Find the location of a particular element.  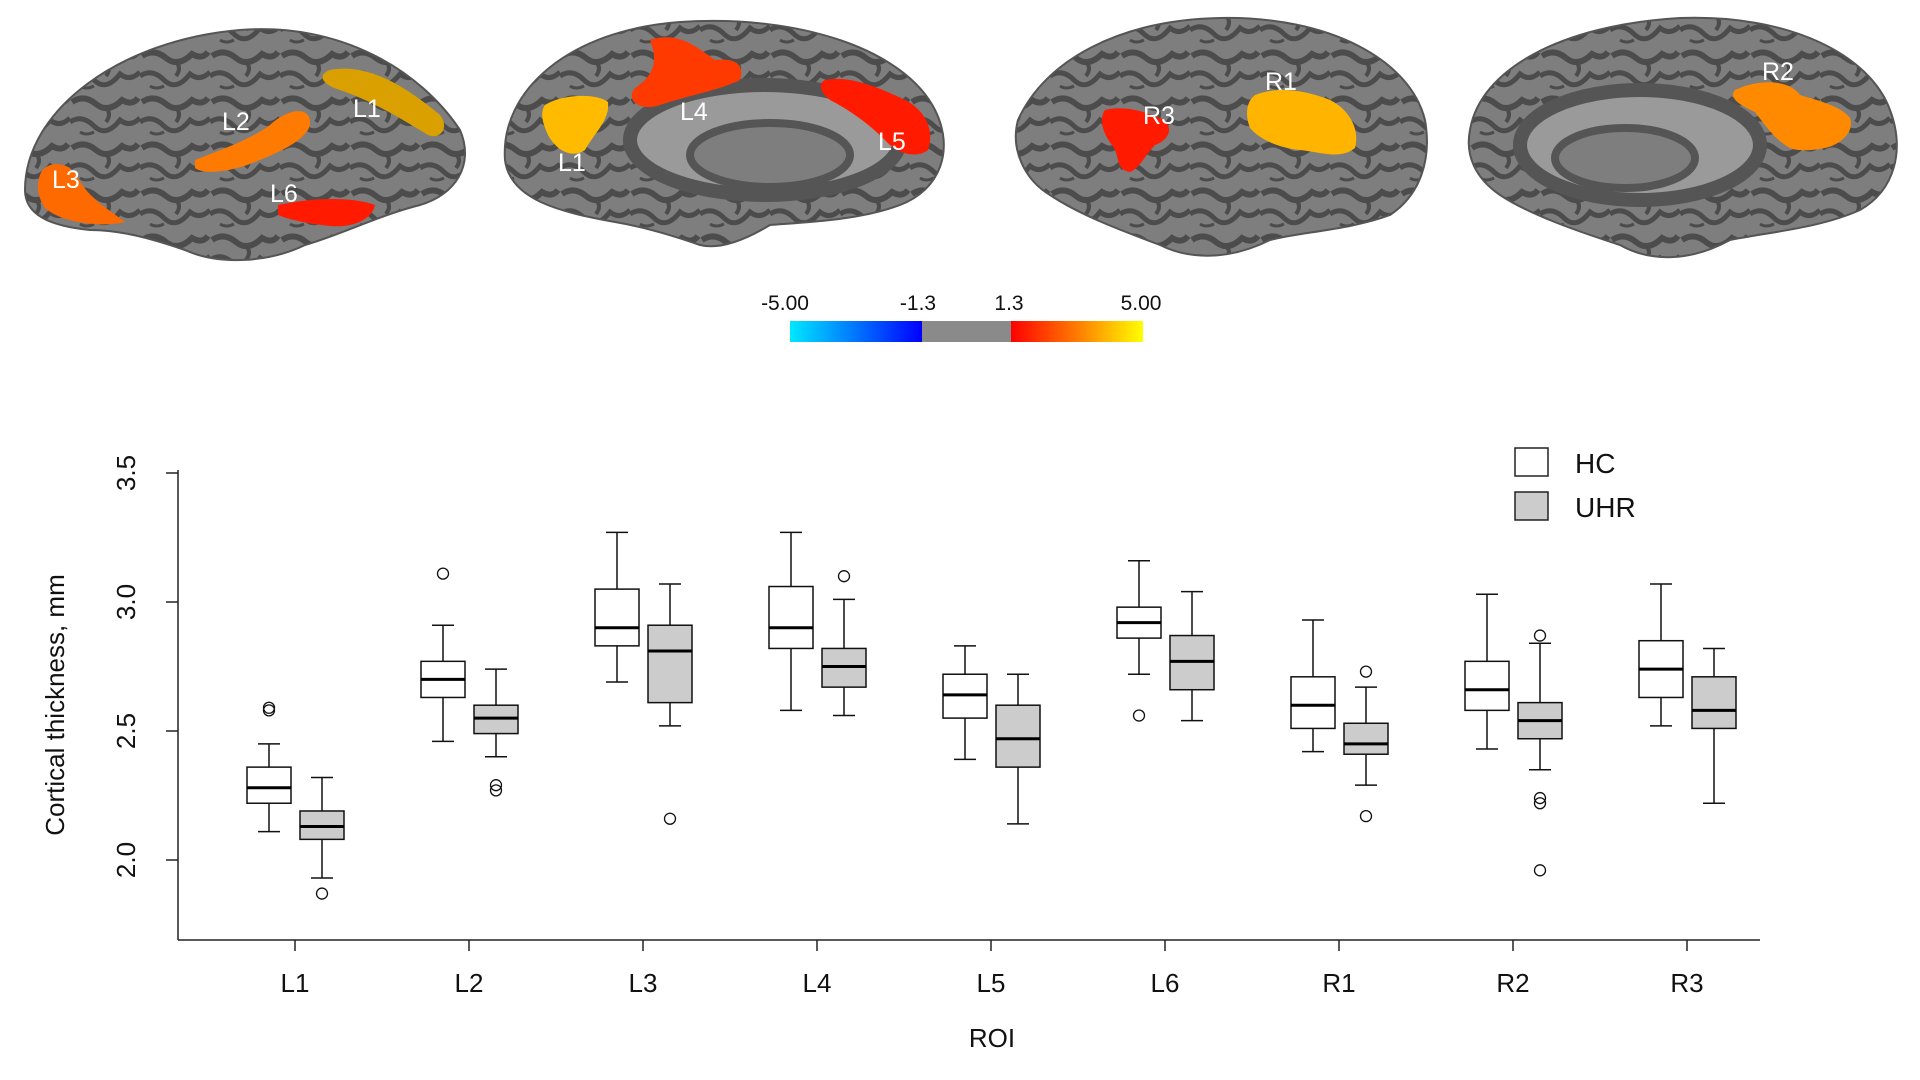

x-axis-ticks: L1 L2 L3 L4 L5 L6 R1 R2 R3 is located at coordinates (992, 969).